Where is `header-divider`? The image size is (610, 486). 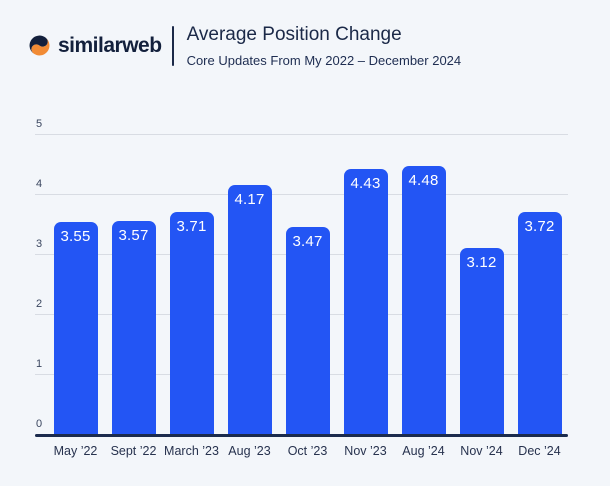 header-divider is located at coordinates (172, 45).